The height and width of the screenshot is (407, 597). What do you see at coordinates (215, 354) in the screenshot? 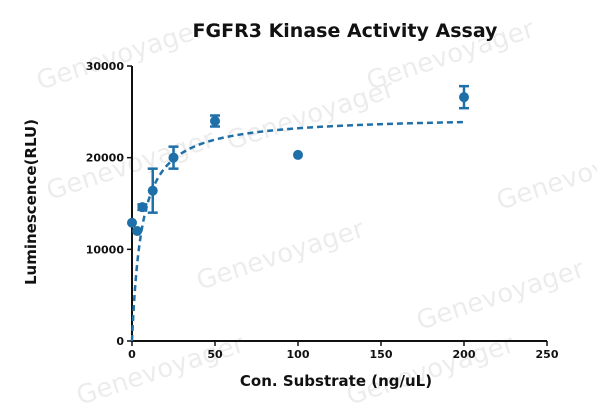
I see `x-tick-label: 50` at bounding box center [215, 354].